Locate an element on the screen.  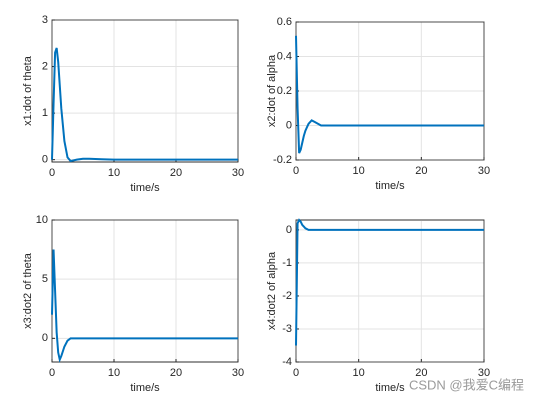
y-tick-label: 0.4 is located at coordinates (284, 56).